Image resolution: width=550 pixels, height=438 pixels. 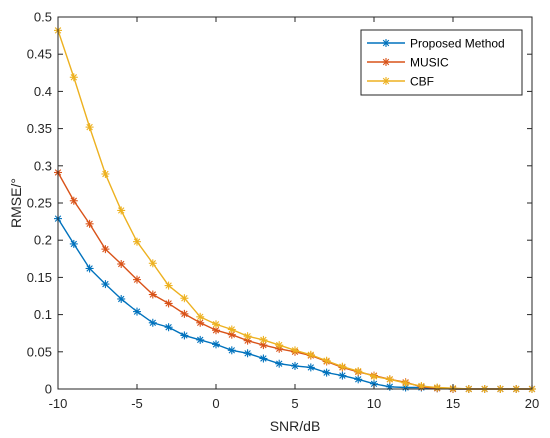 I want to click on legend-item: Proposed Method, so click(x=436, y=44).